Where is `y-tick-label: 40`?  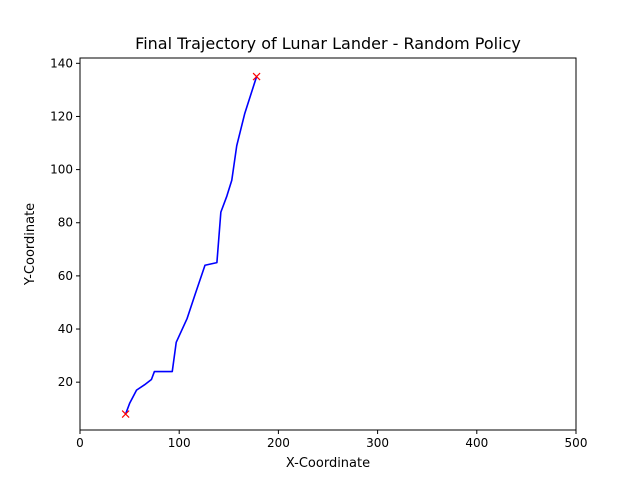
y-tick-label: 40 is located at coordinates (65, 329).